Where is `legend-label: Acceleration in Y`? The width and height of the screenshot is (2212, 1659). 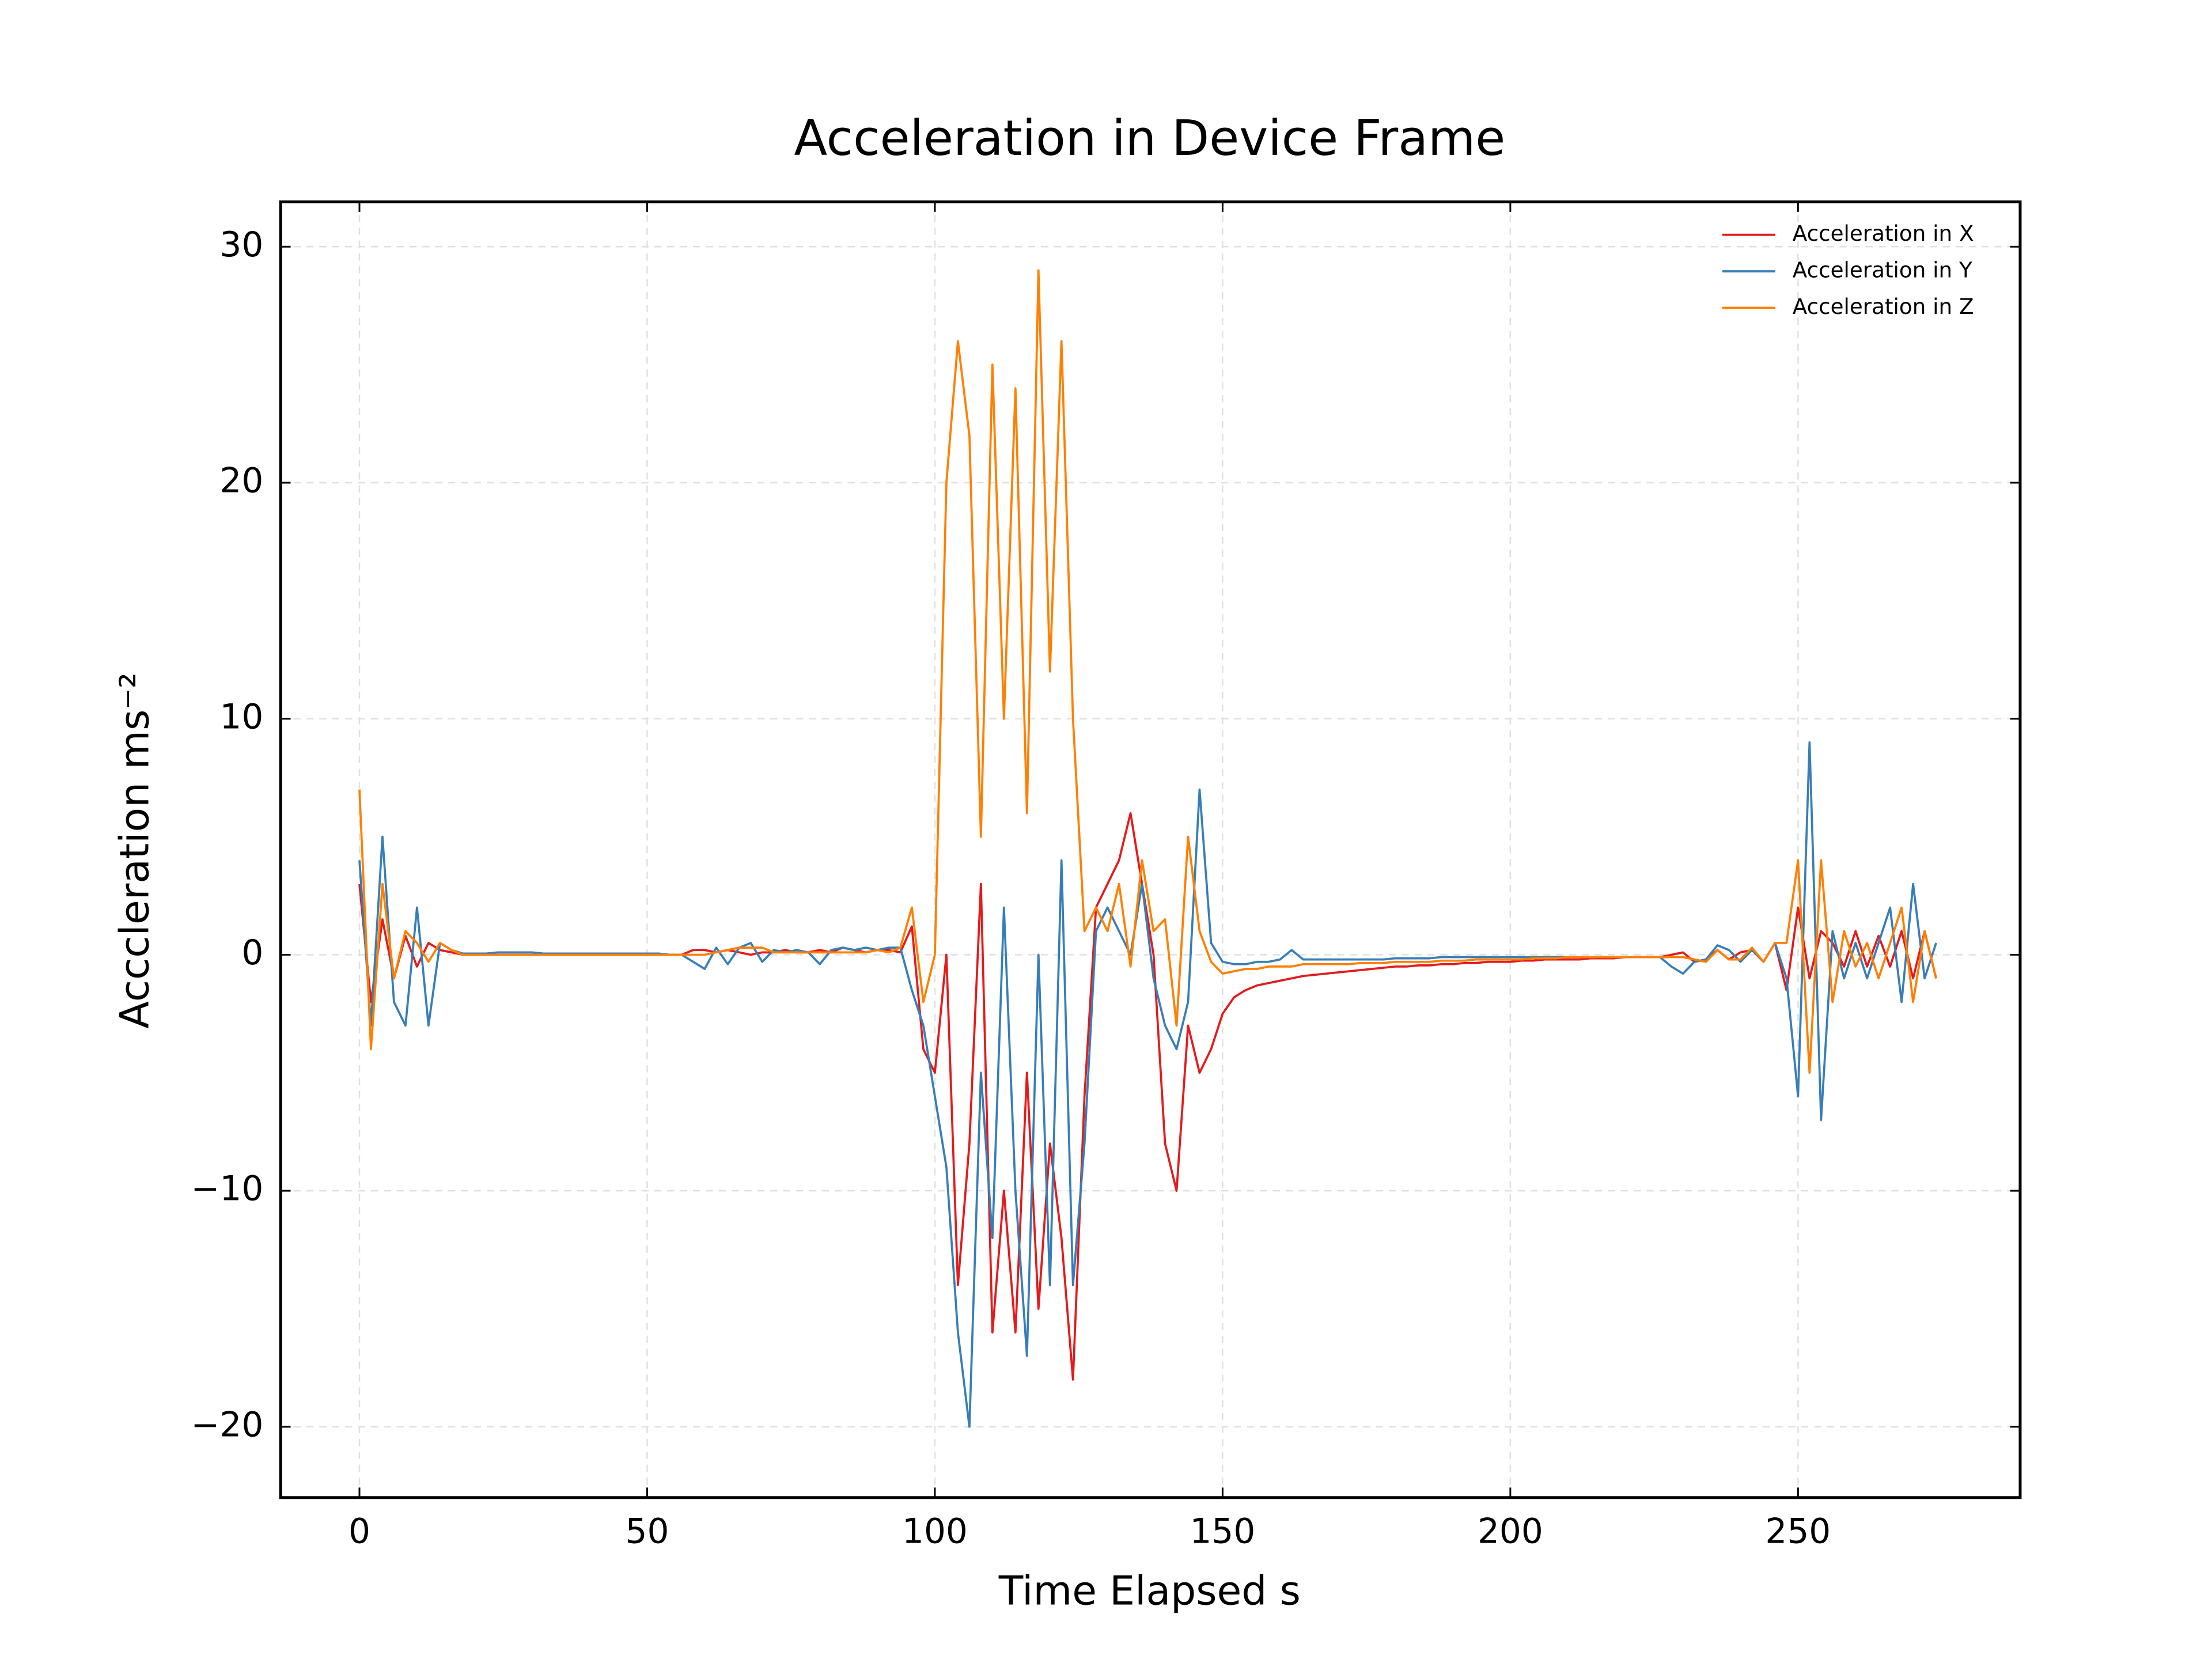 legend-label: Acceleration in Y is located at coordinates (1882, 269).